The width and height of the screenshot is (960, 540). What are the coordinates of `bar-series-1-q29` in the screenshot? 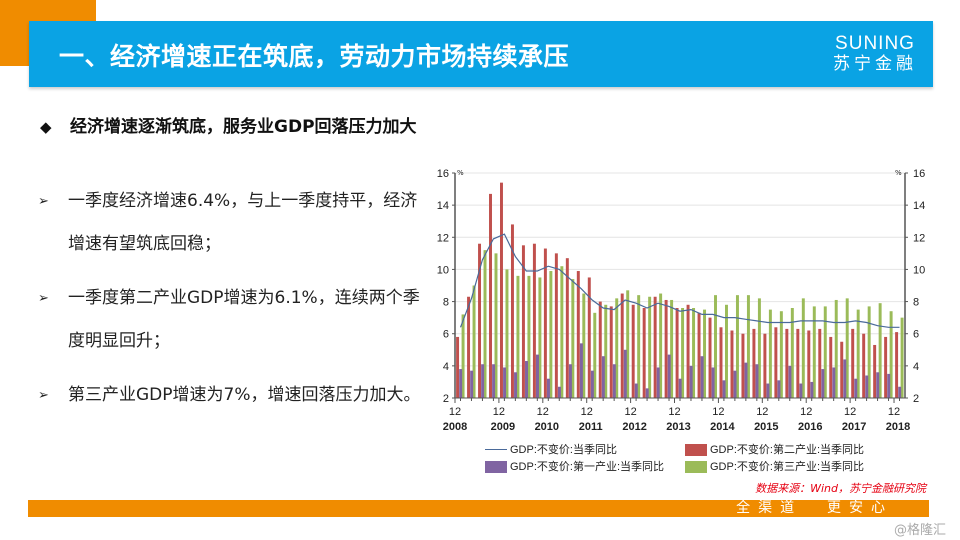 It's located at (776, 362).